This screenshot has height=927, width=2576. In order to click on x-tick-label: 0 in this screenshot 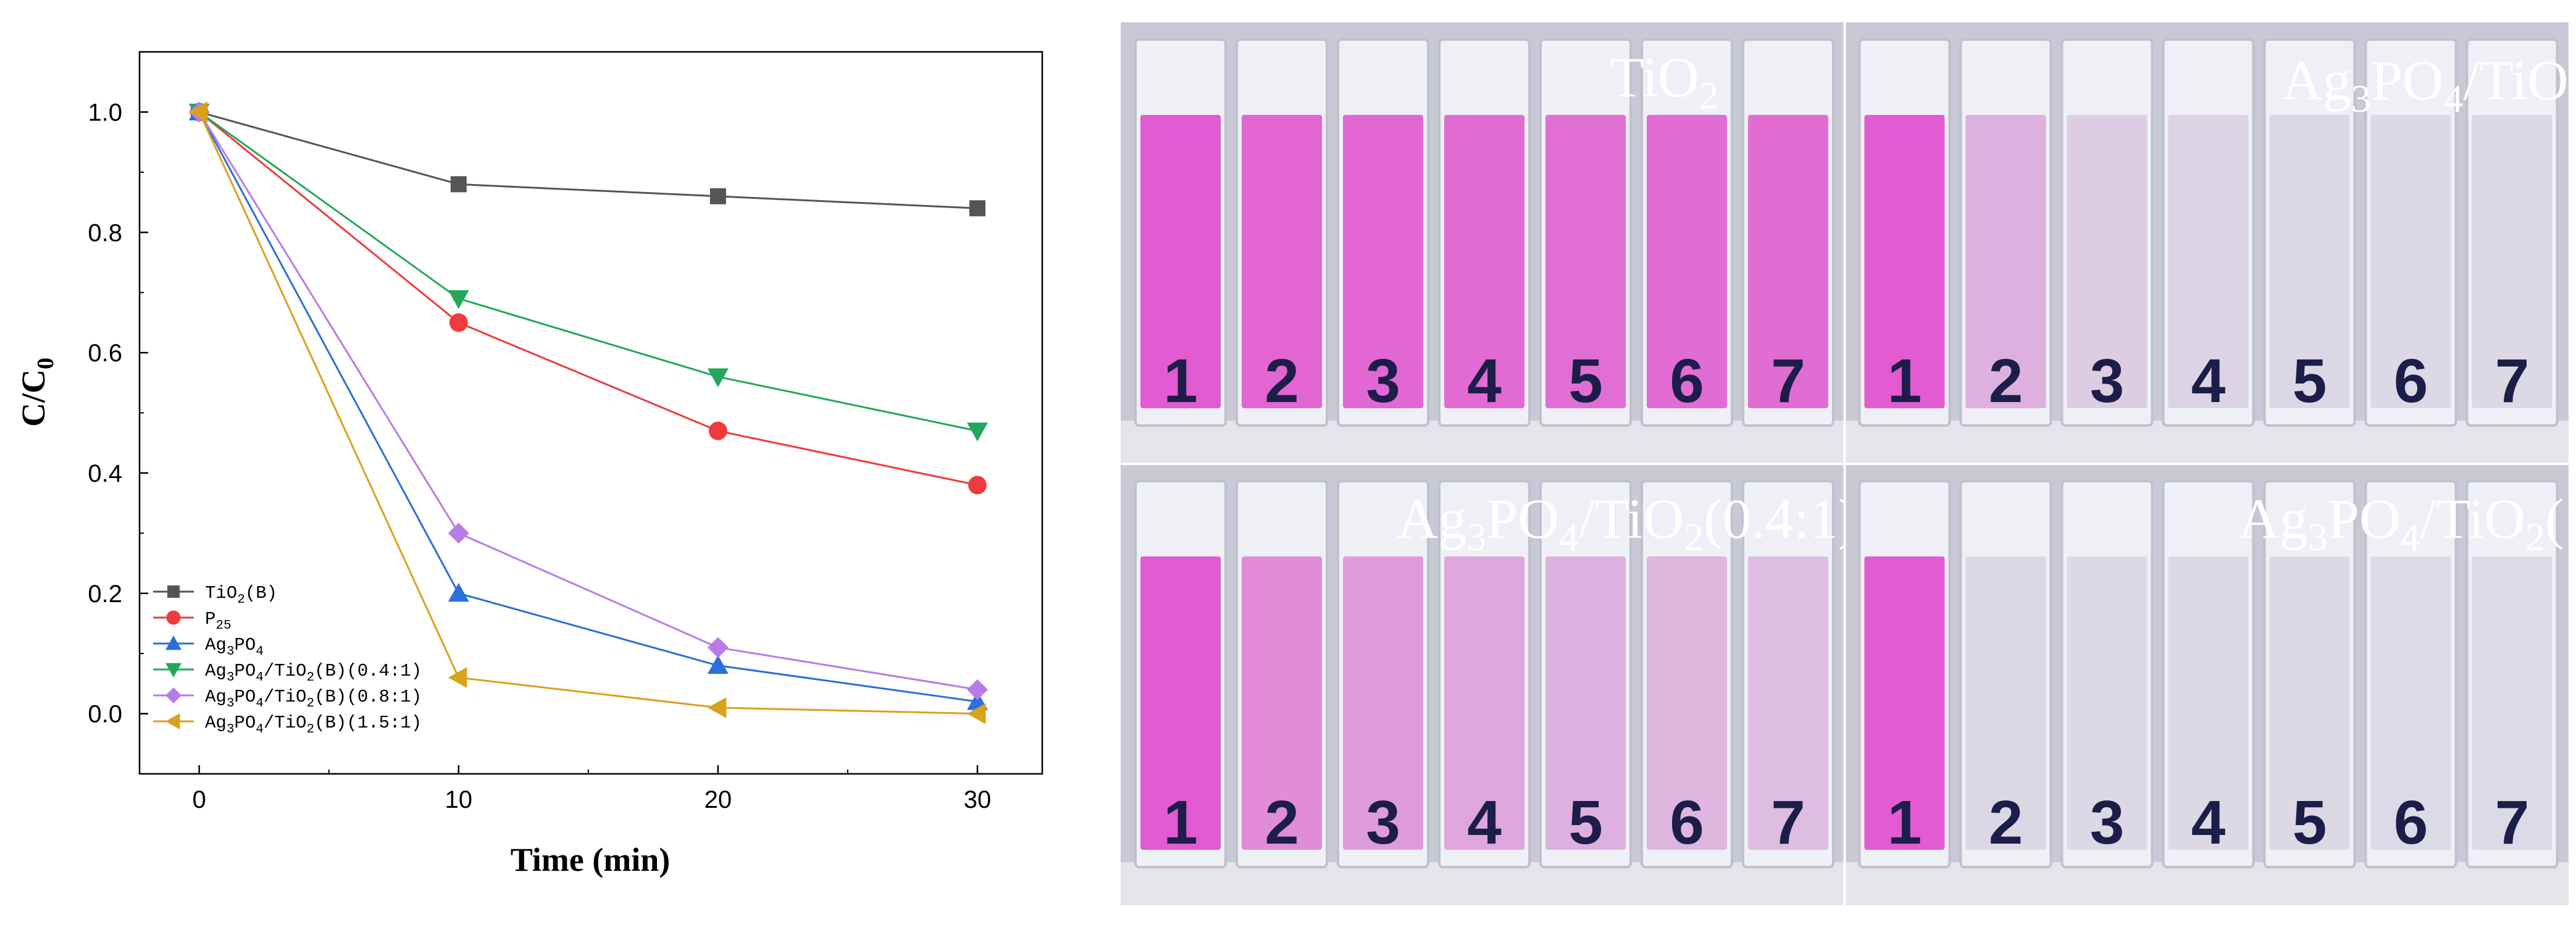, I will do `click(200, 799)`.